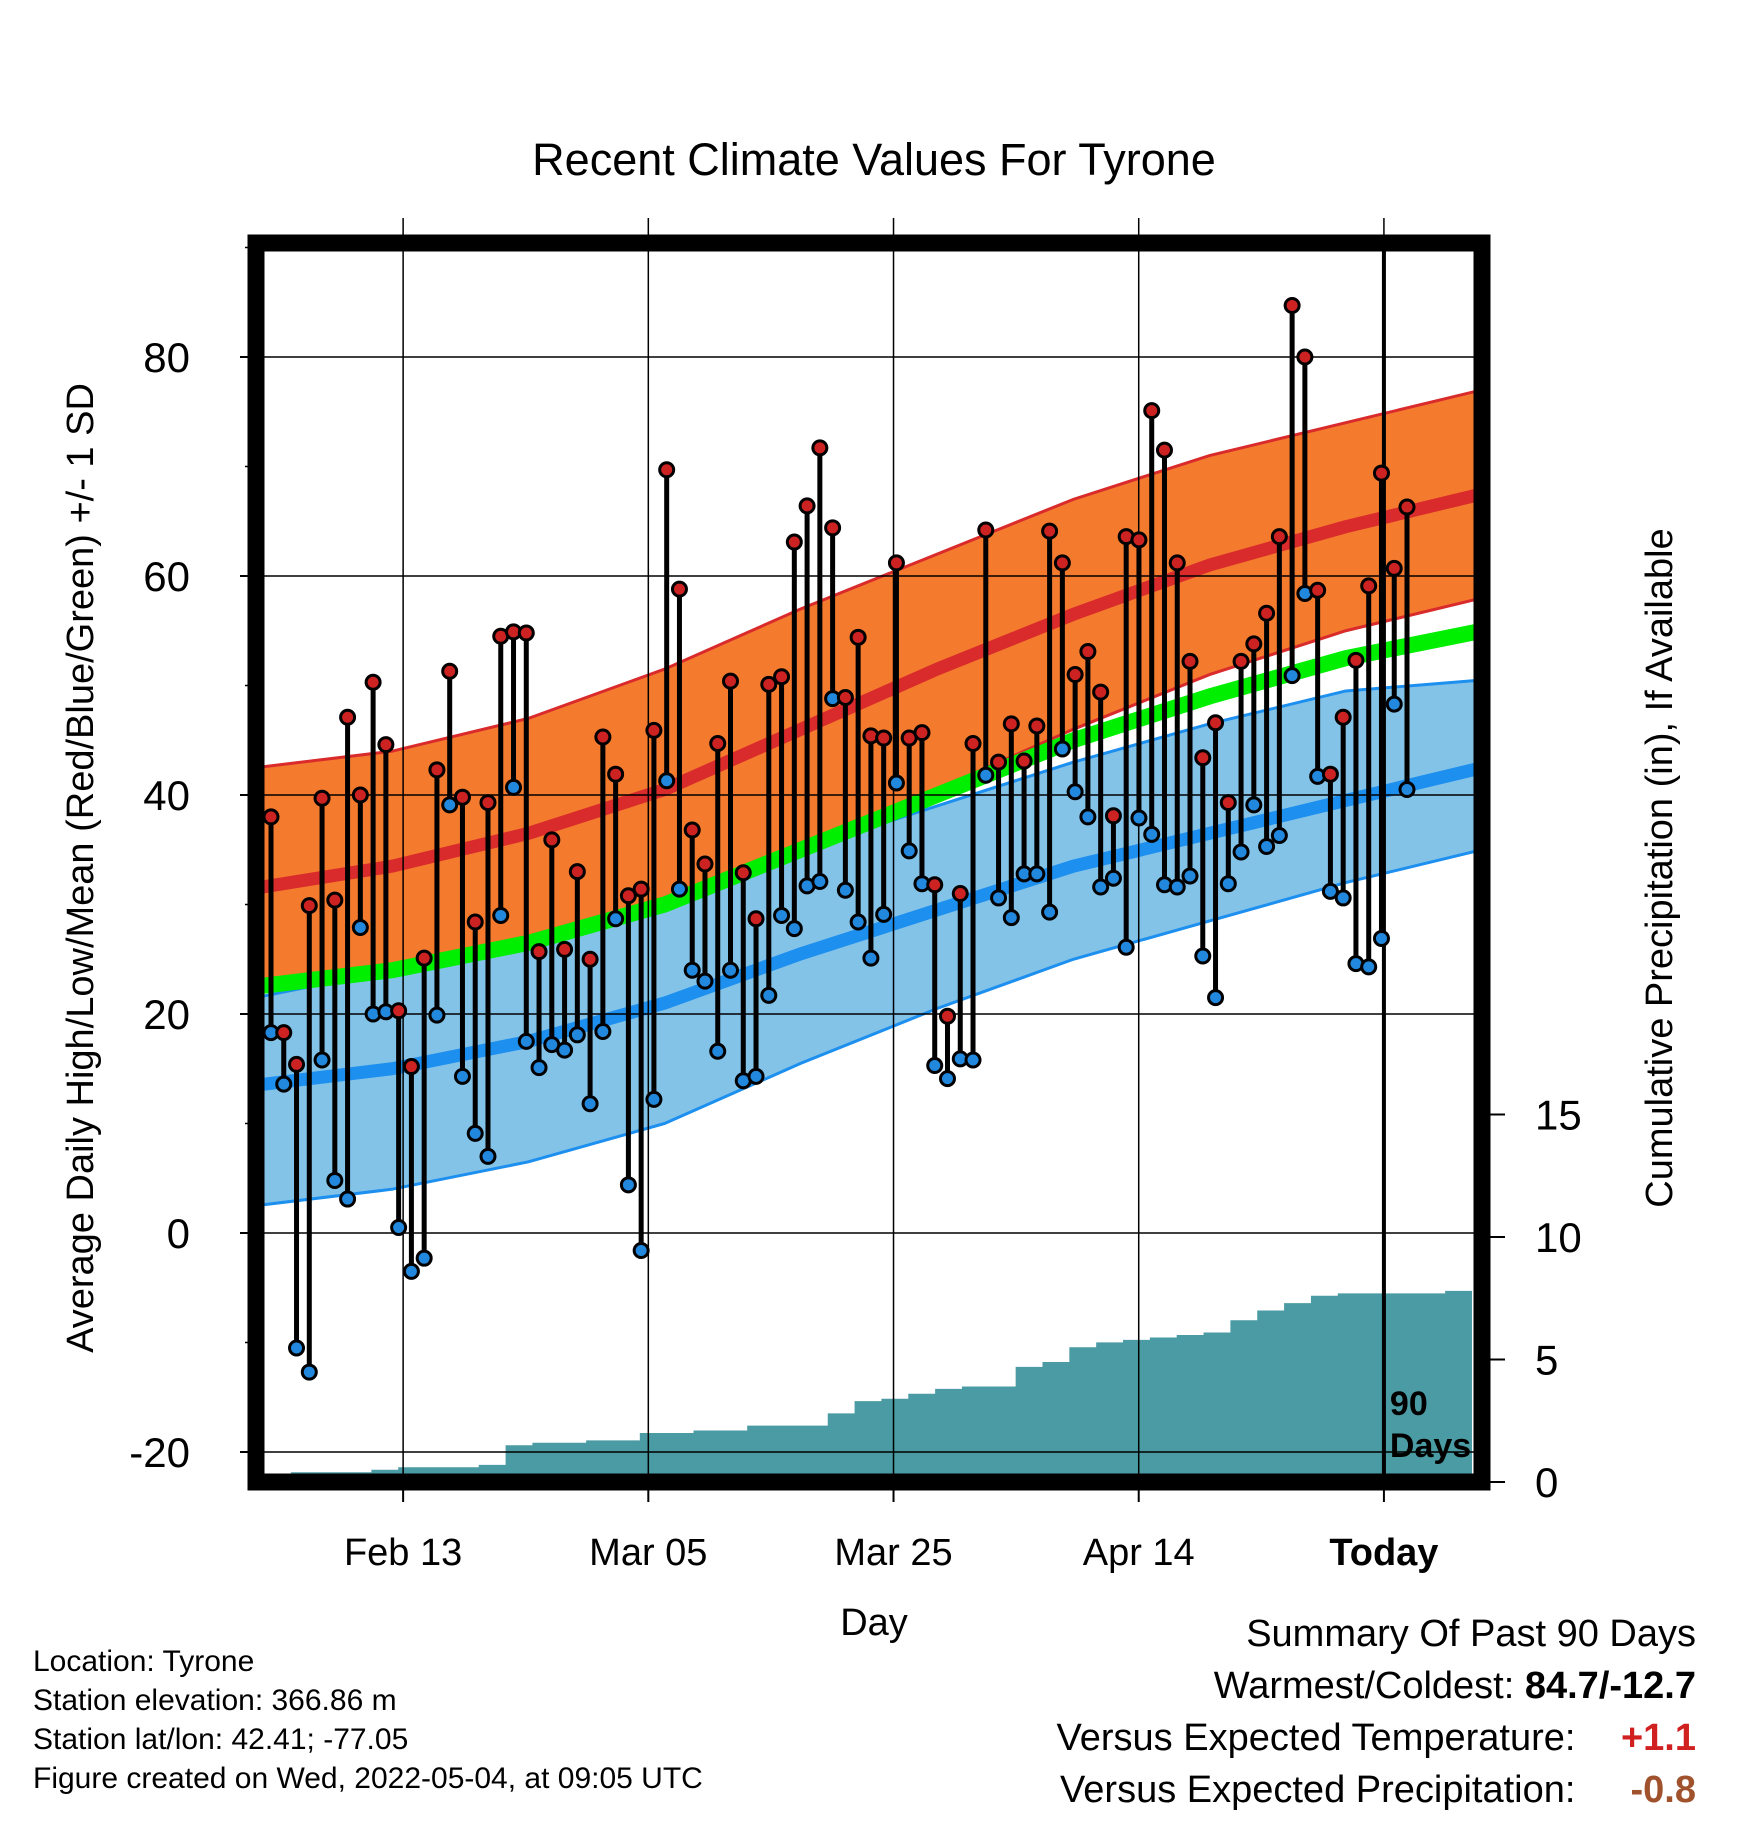 The image size is (1748, 1828). What do you see at coordinates (874, 159) in the screenshot?
I see `chart-title: Recent Climate Values For Tyrone` at bounding box center [874, 159].